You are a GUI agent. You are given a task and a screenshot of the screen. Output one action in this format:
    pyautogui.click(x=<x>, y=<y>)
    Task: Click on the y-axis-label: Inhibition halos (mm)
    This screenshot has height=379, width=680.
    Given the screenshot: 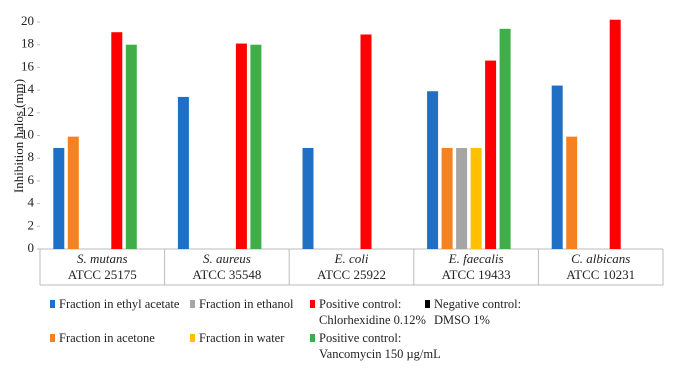 What is the action you would take?
    pyautogui.click(x=18, y=136)
    